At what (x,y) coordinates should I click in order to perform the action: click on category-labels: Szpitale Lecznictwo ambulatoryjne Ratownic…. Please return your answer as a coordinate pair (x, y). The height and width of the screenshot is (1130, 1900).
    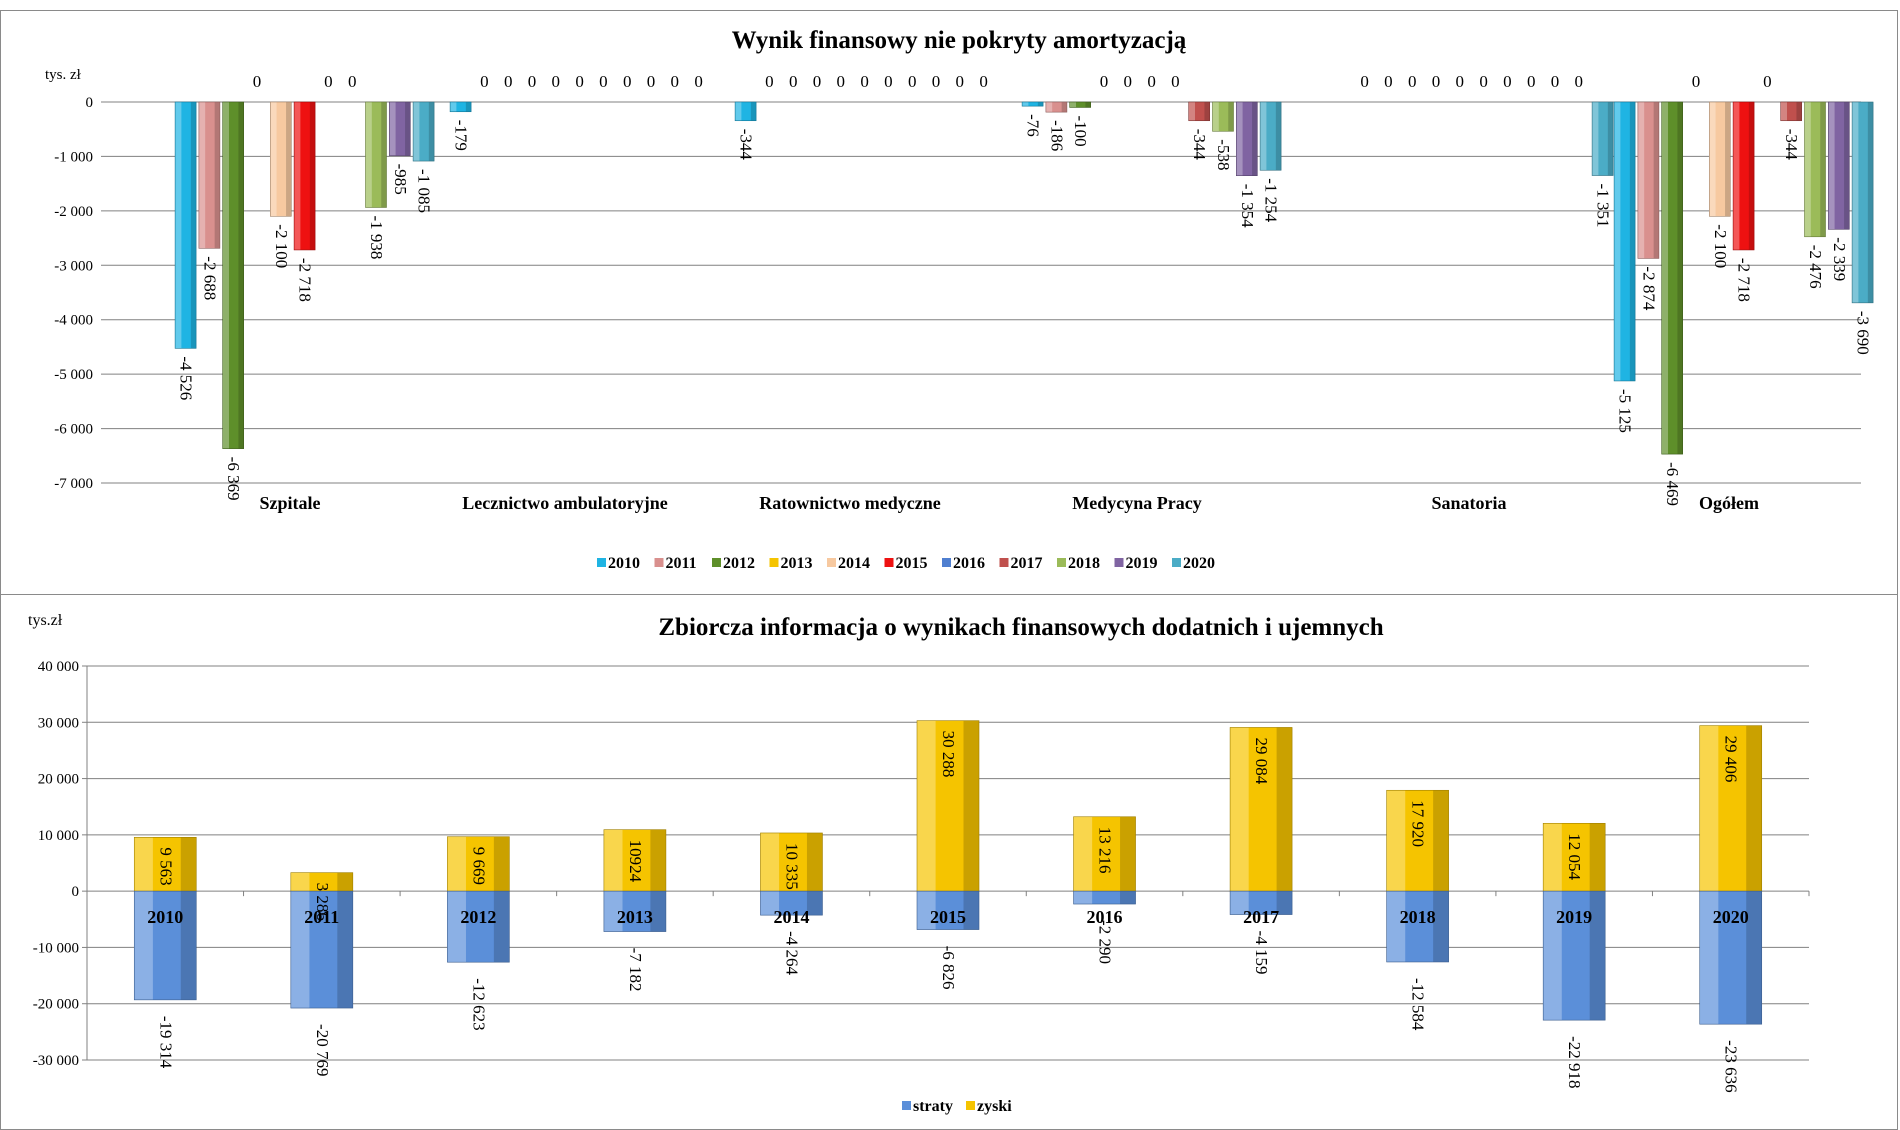
    Looking at the image, I should click on (1010, 503).